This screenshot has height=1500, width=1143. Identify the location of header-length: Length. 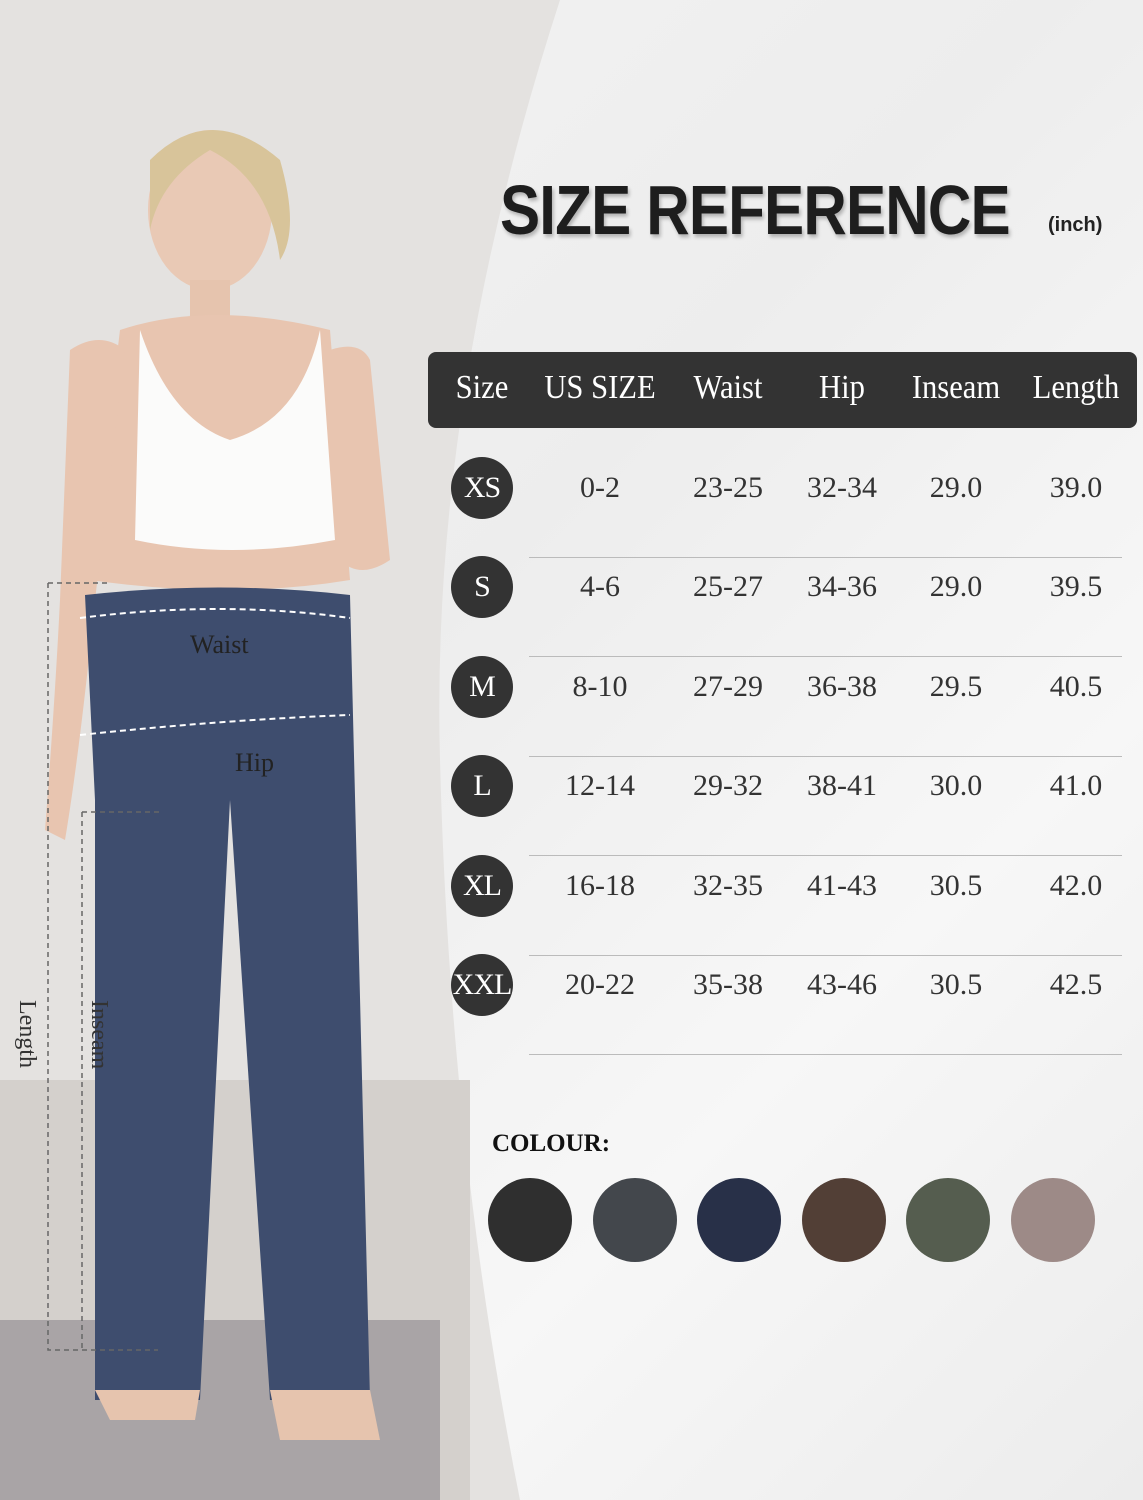
(1076, 387).